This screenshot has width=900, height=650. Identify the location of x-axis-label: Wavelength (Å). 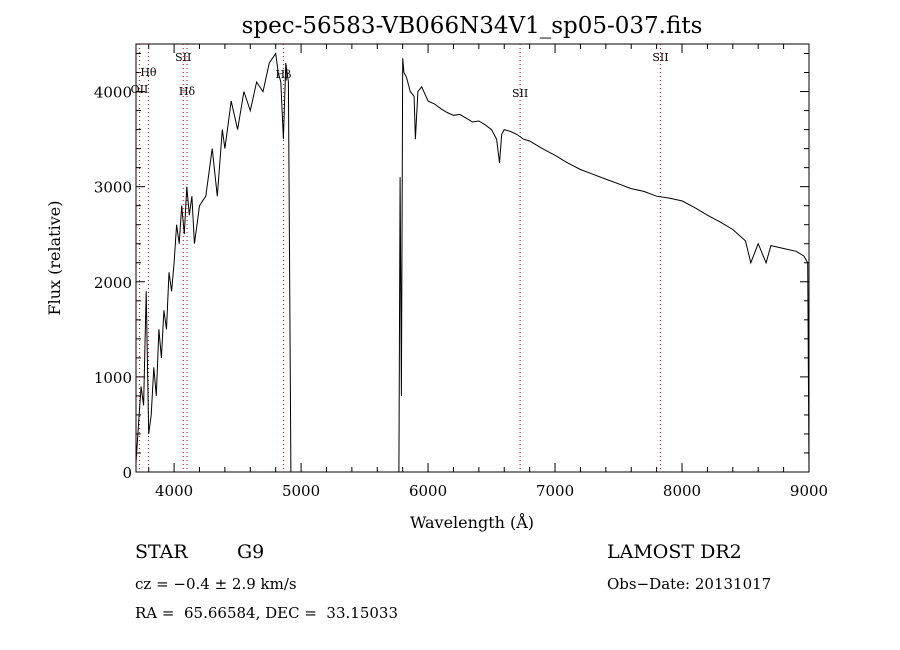
(472, 522).